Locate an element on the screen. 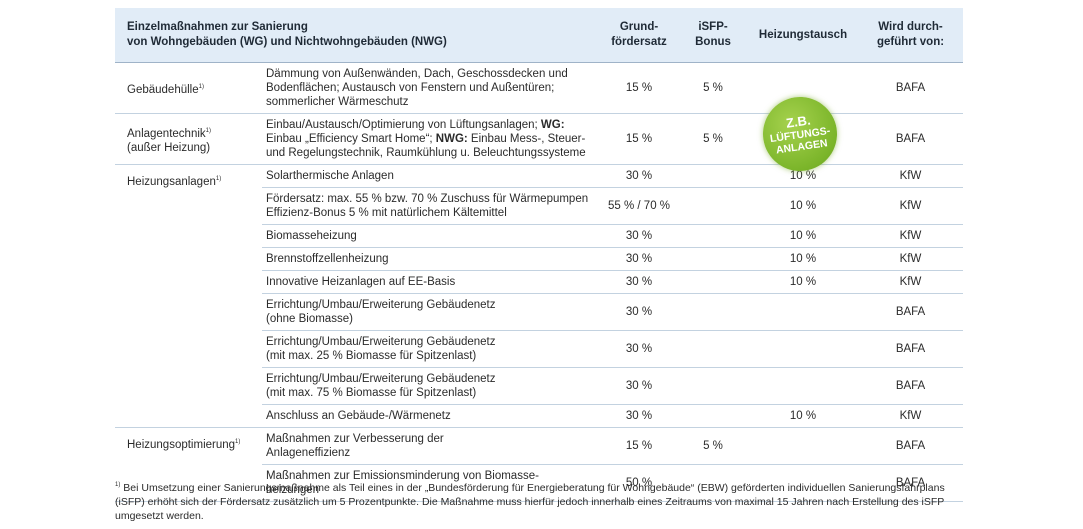 The width and height of the screenshot is (1083, 529). description-line: (mit max. 75 % Biomasse für Spitzenlast) is located at coordinates (371, 393).